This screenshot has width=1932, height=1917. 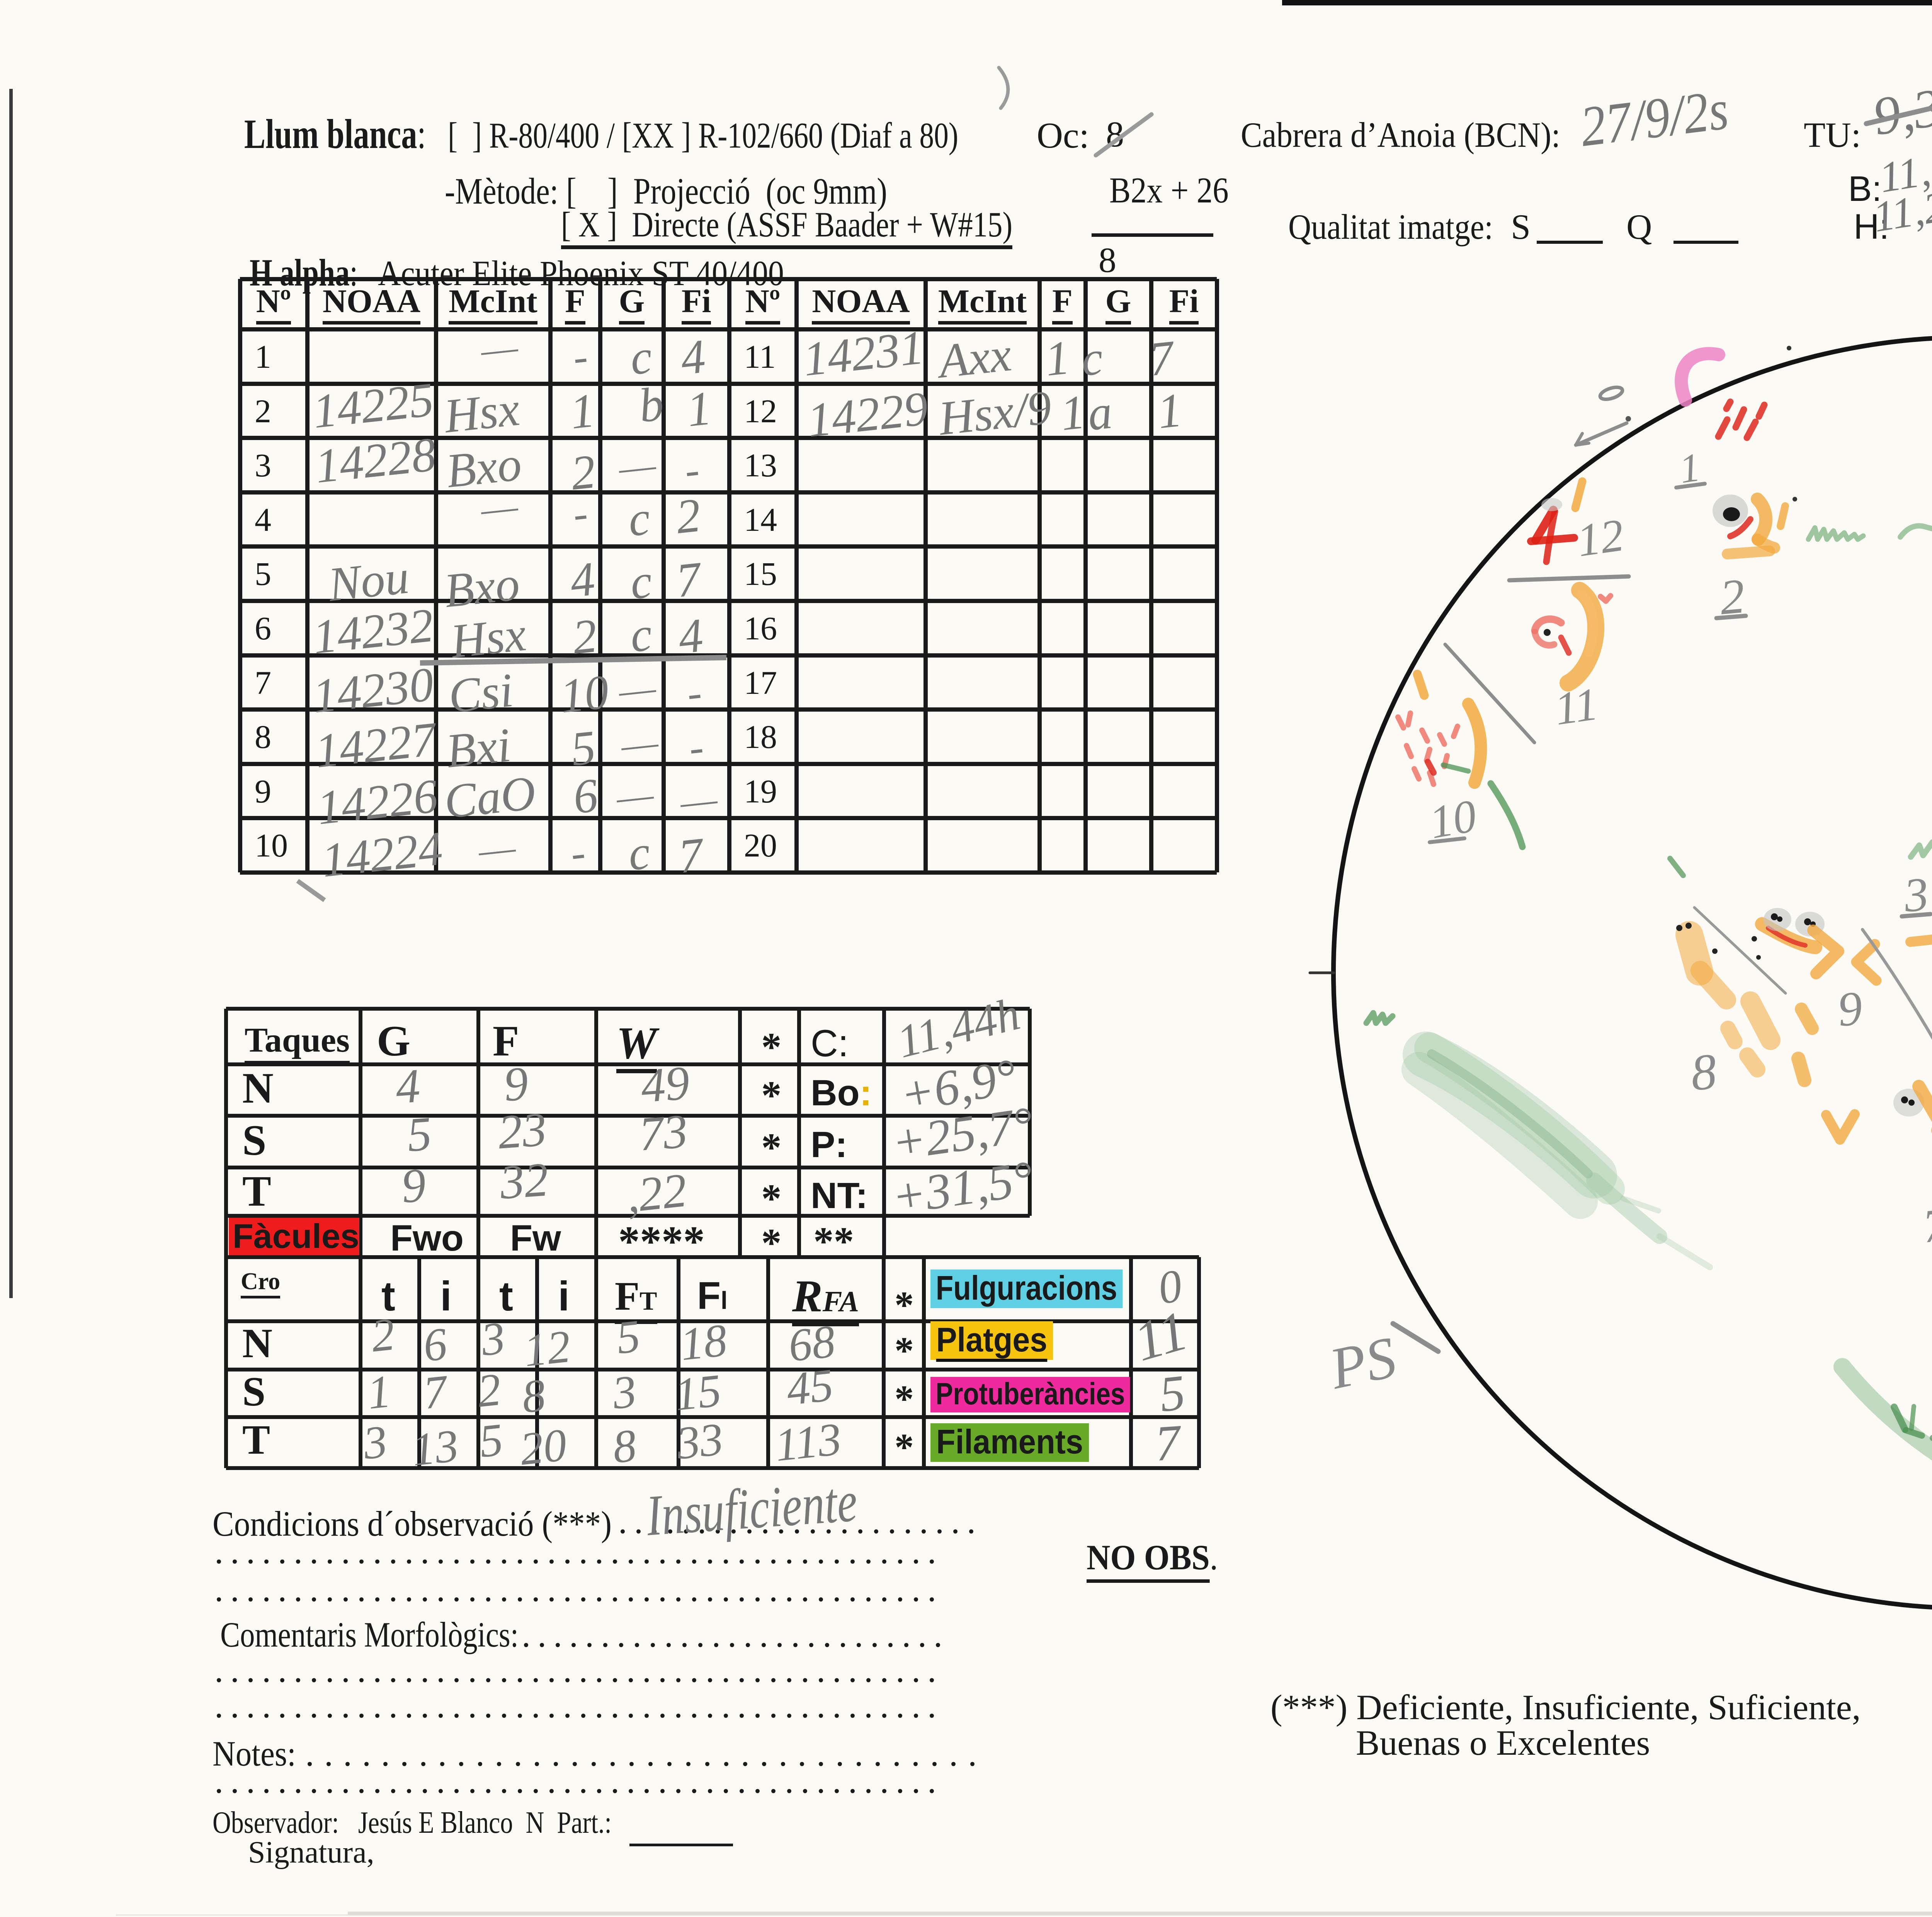 I want to click on svg-text: PS, so click(x=1362, y=1363).